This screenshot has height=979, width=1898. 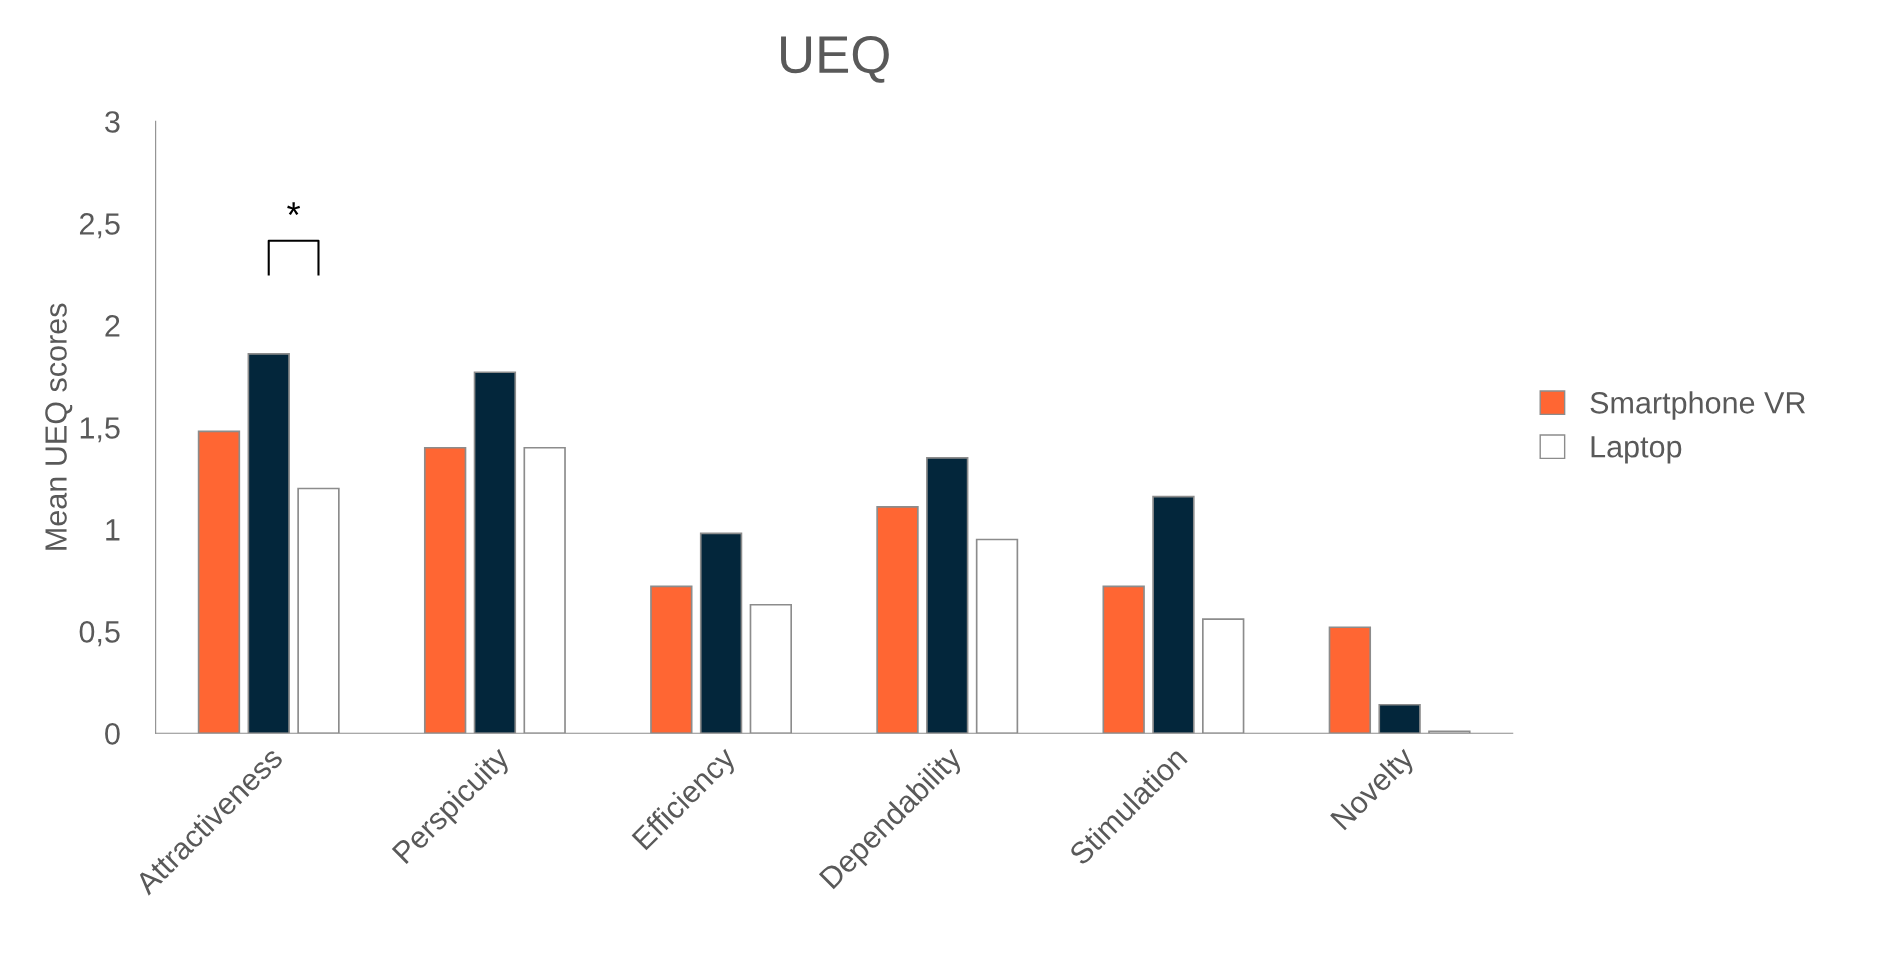 What do you see at coordinates (1698, 405) in the screenshot?
I see `legend-label: Smartphone VR` at bounding box center [1698, 405].